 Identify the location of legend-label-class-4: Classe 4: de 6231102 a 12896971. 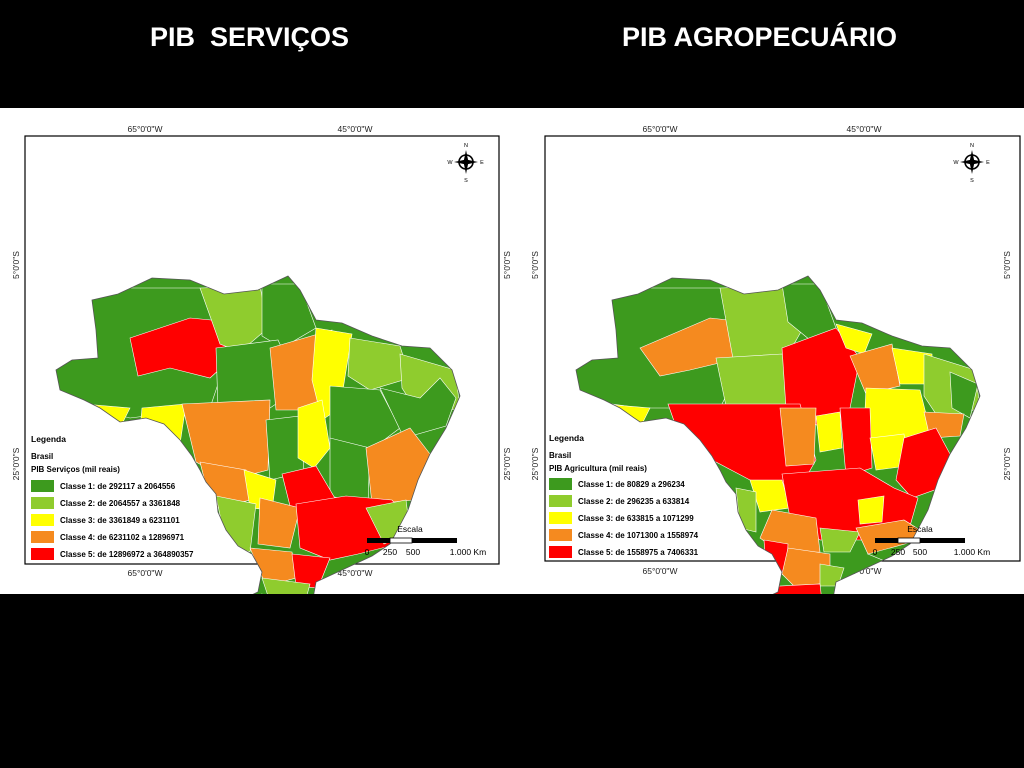
(122, 537).